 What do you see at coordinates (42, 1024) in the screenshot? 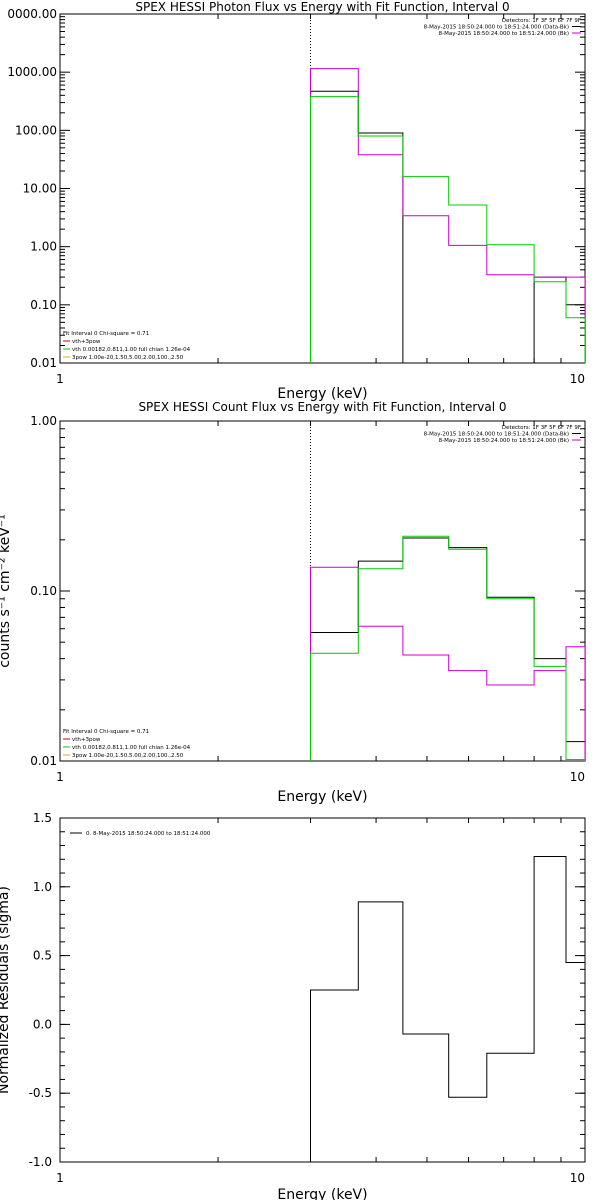
I see `y-tick-label: 0.0` at bounding box center [42, 1024].